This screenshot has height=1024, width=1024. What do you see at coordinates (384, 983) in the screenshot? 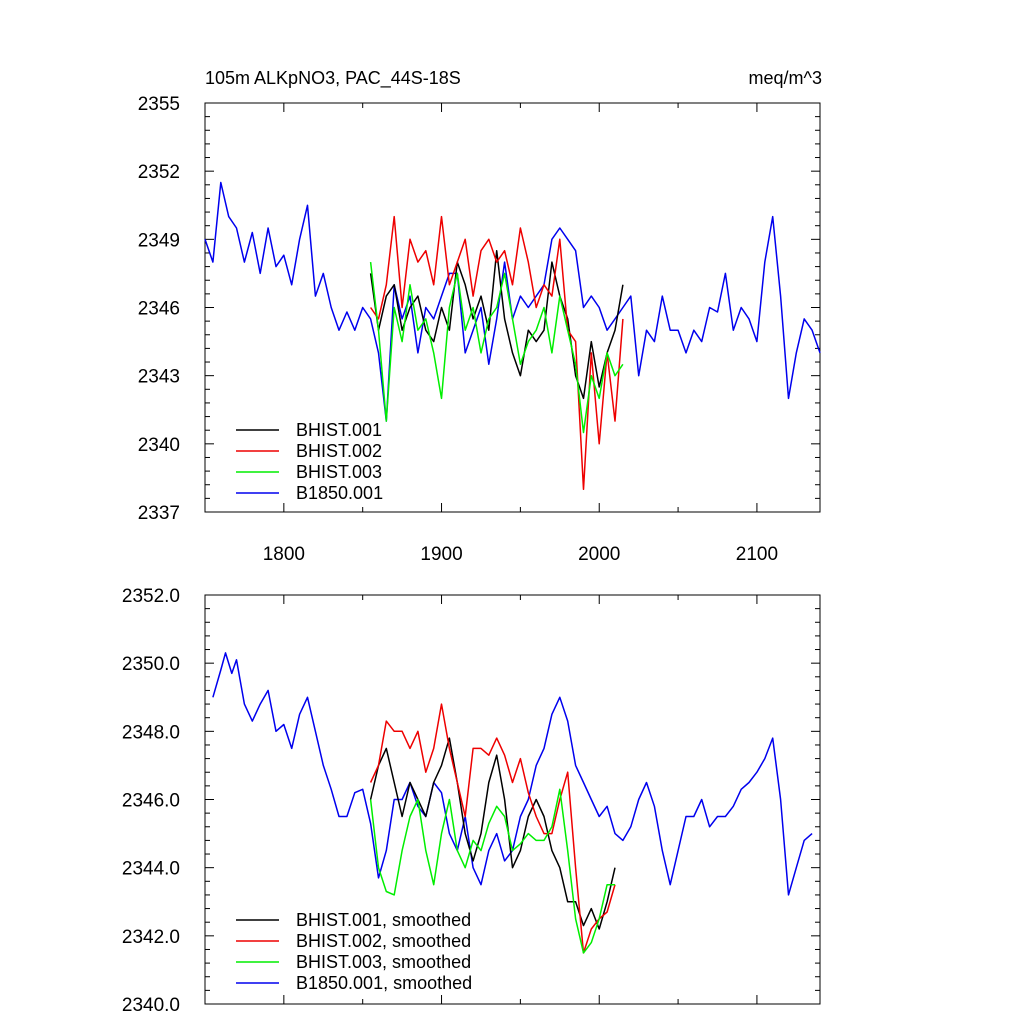
I see `legend-label-b1850-001-smoothed: B1850.001, smoothed` at bounding box center [384, 983].